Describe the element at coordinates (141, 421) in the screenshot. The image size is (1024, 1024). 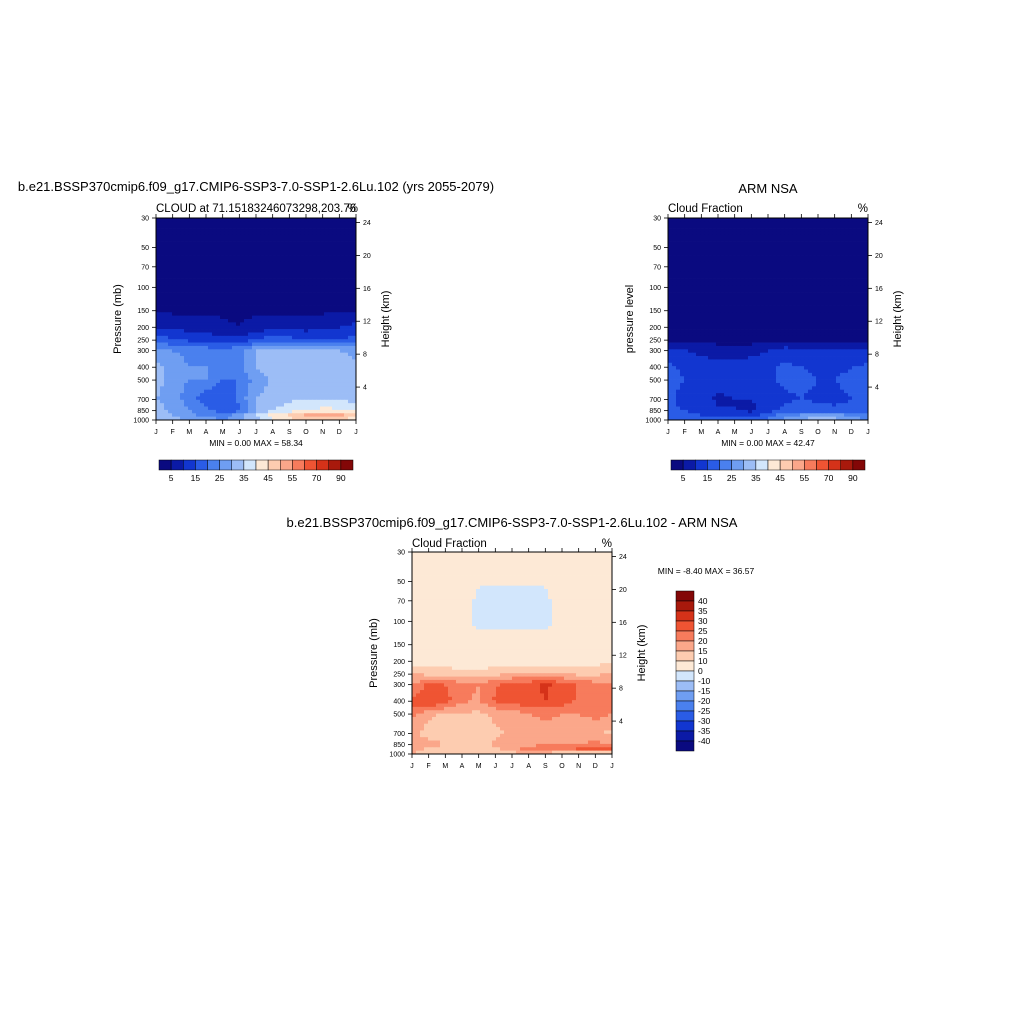
I see `model-y-tick-label: 1000` at that location.